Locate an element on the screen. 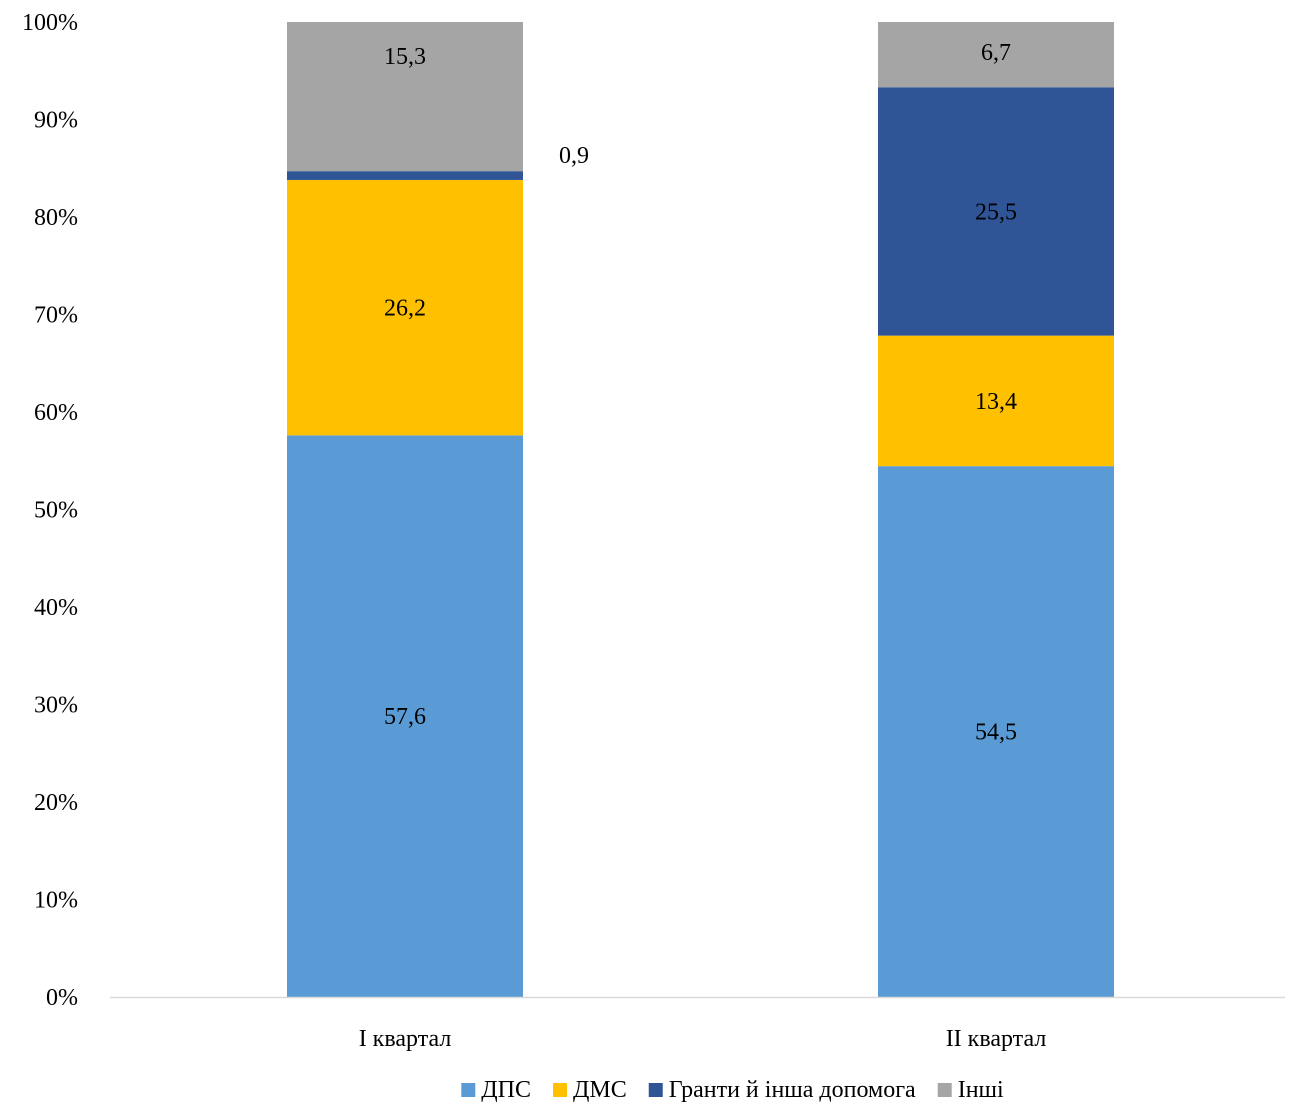  x-tick-label: І квартал is located at coordinates (405, 1039).